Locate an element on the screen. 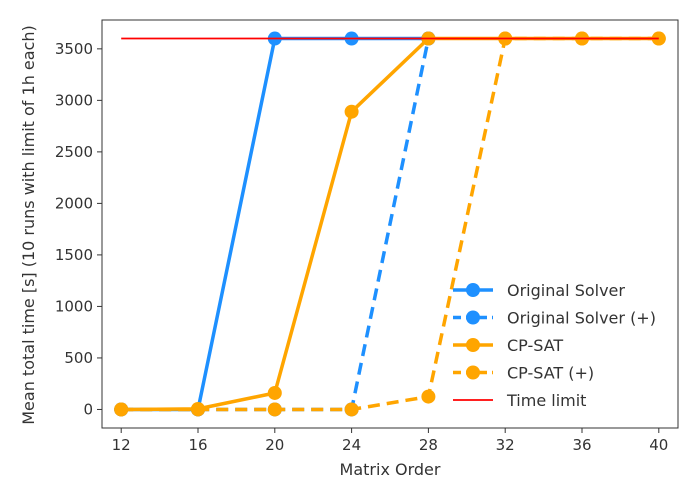 The height and width of the screenshot is (500, 700). legend-label-time-limit: Time limit is located at coordinates (546, 400).